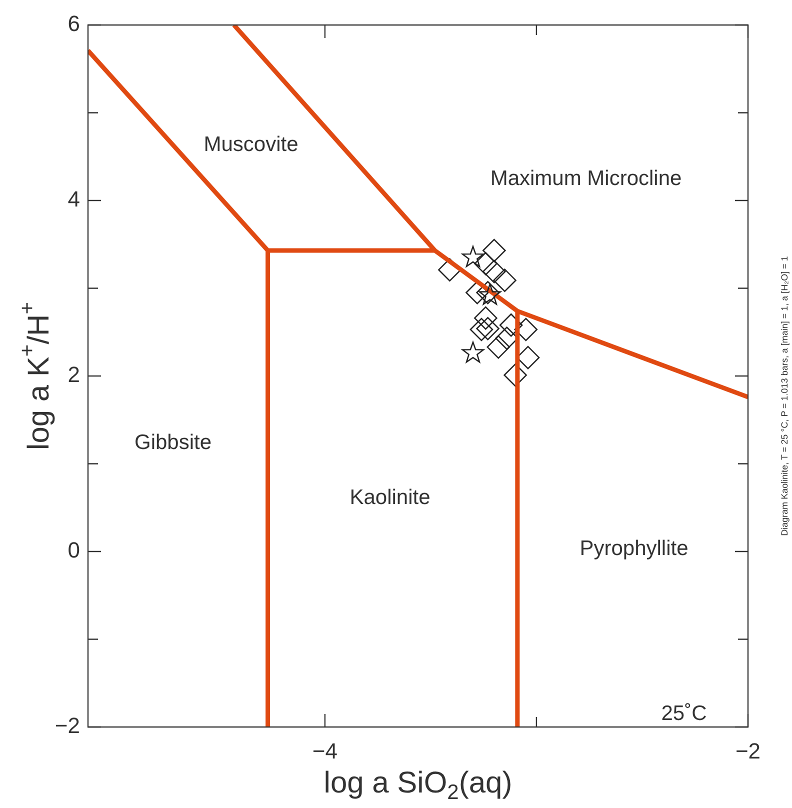 This screenshot has width=792, height=808. I want to click on text: Diagram Kaolinite, T = 25 °C, P = 1.013 bars, a [main] = 1, a [H₂O] = 1, so click(784, 396).